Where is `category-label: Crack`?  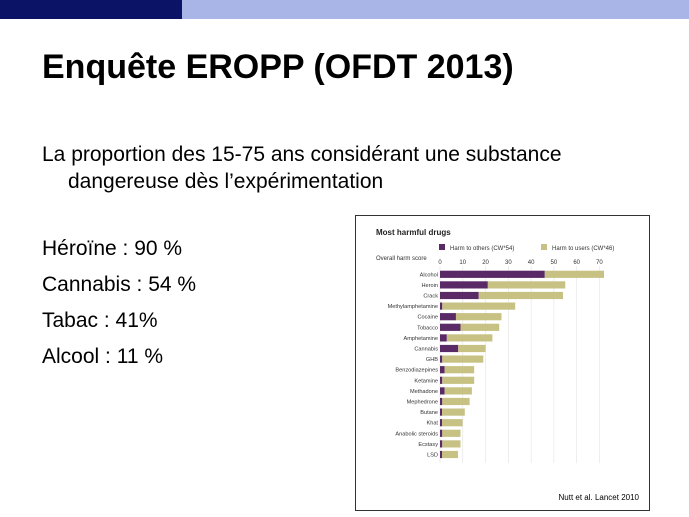 category-label: Crack is located at coordinates (430, 297).